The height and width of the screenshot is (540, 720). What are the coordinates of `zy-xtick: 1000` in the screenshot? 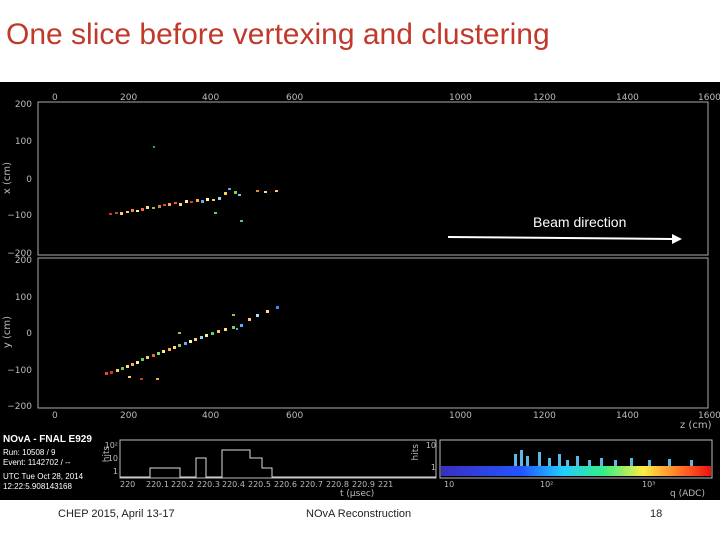 It's located at (460, 416).